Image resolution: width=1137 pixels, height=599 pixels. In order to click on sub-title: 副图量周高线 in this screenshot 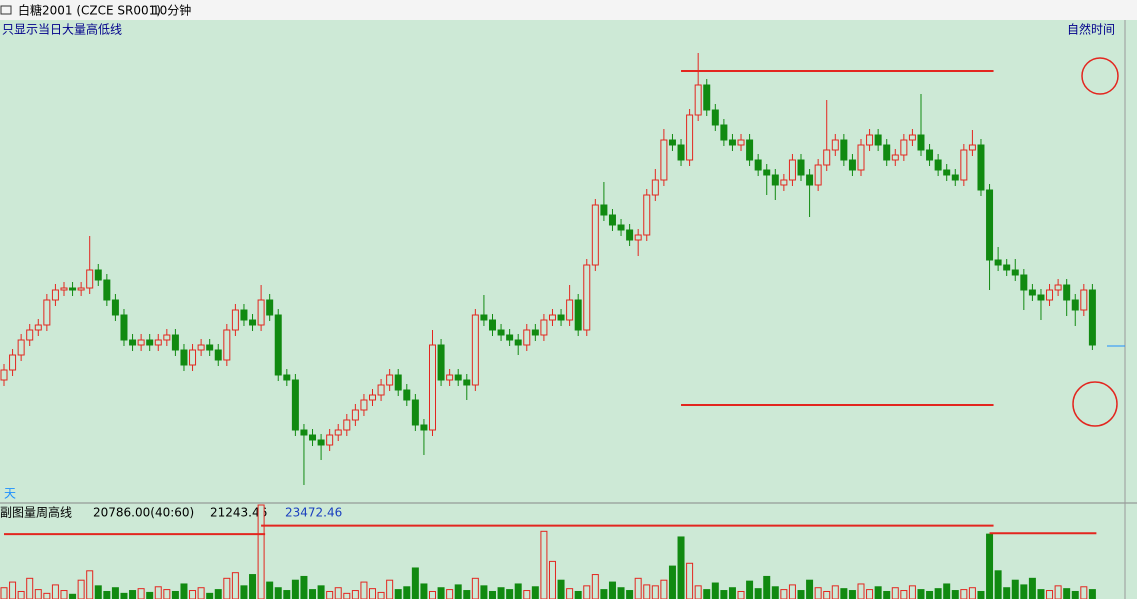, I will do `click(36, 512)`.